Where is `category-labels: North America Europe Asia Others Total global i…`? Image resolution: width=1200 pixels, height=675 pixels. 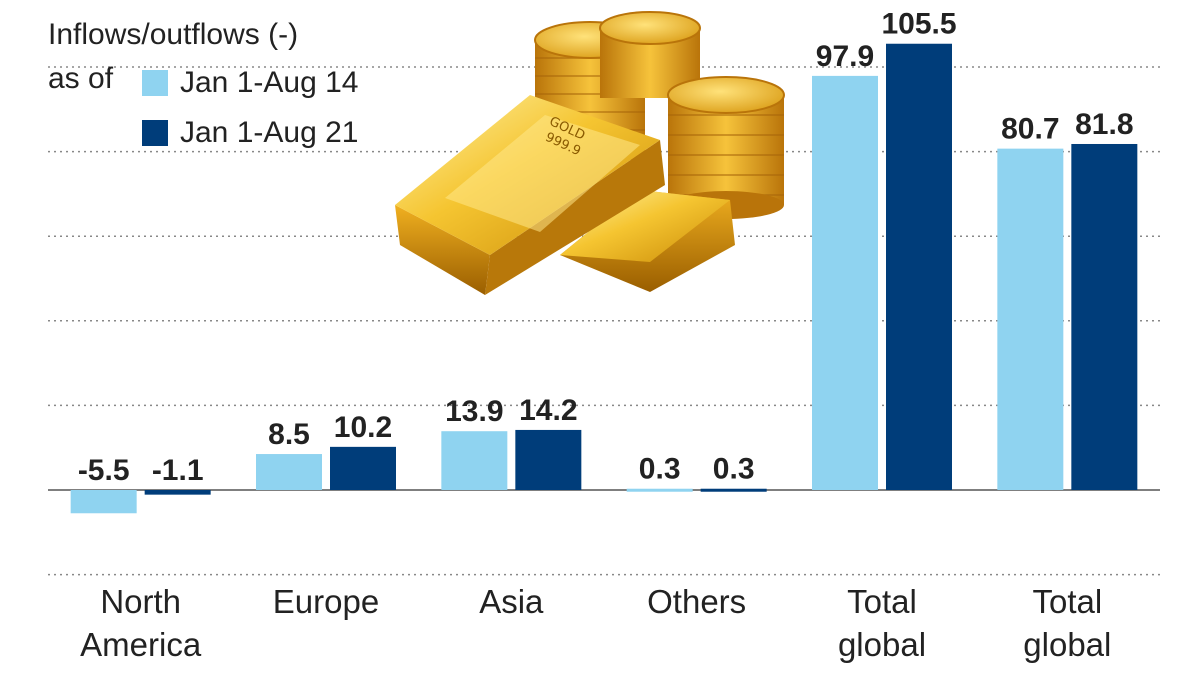
category-labels: North America Europe Asia Others Total global i… is located at coordinates (604, 629).